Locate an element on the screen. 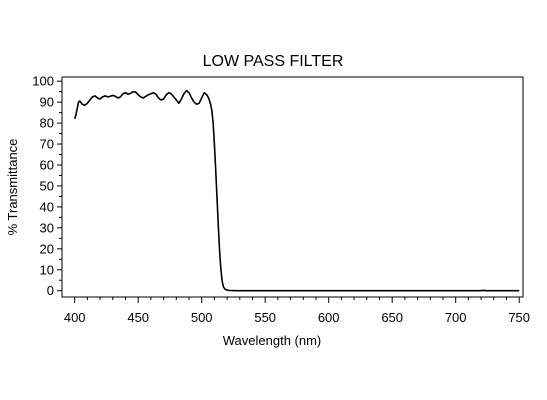  x-tick-label: 550 is located at coordinates (265, 317).